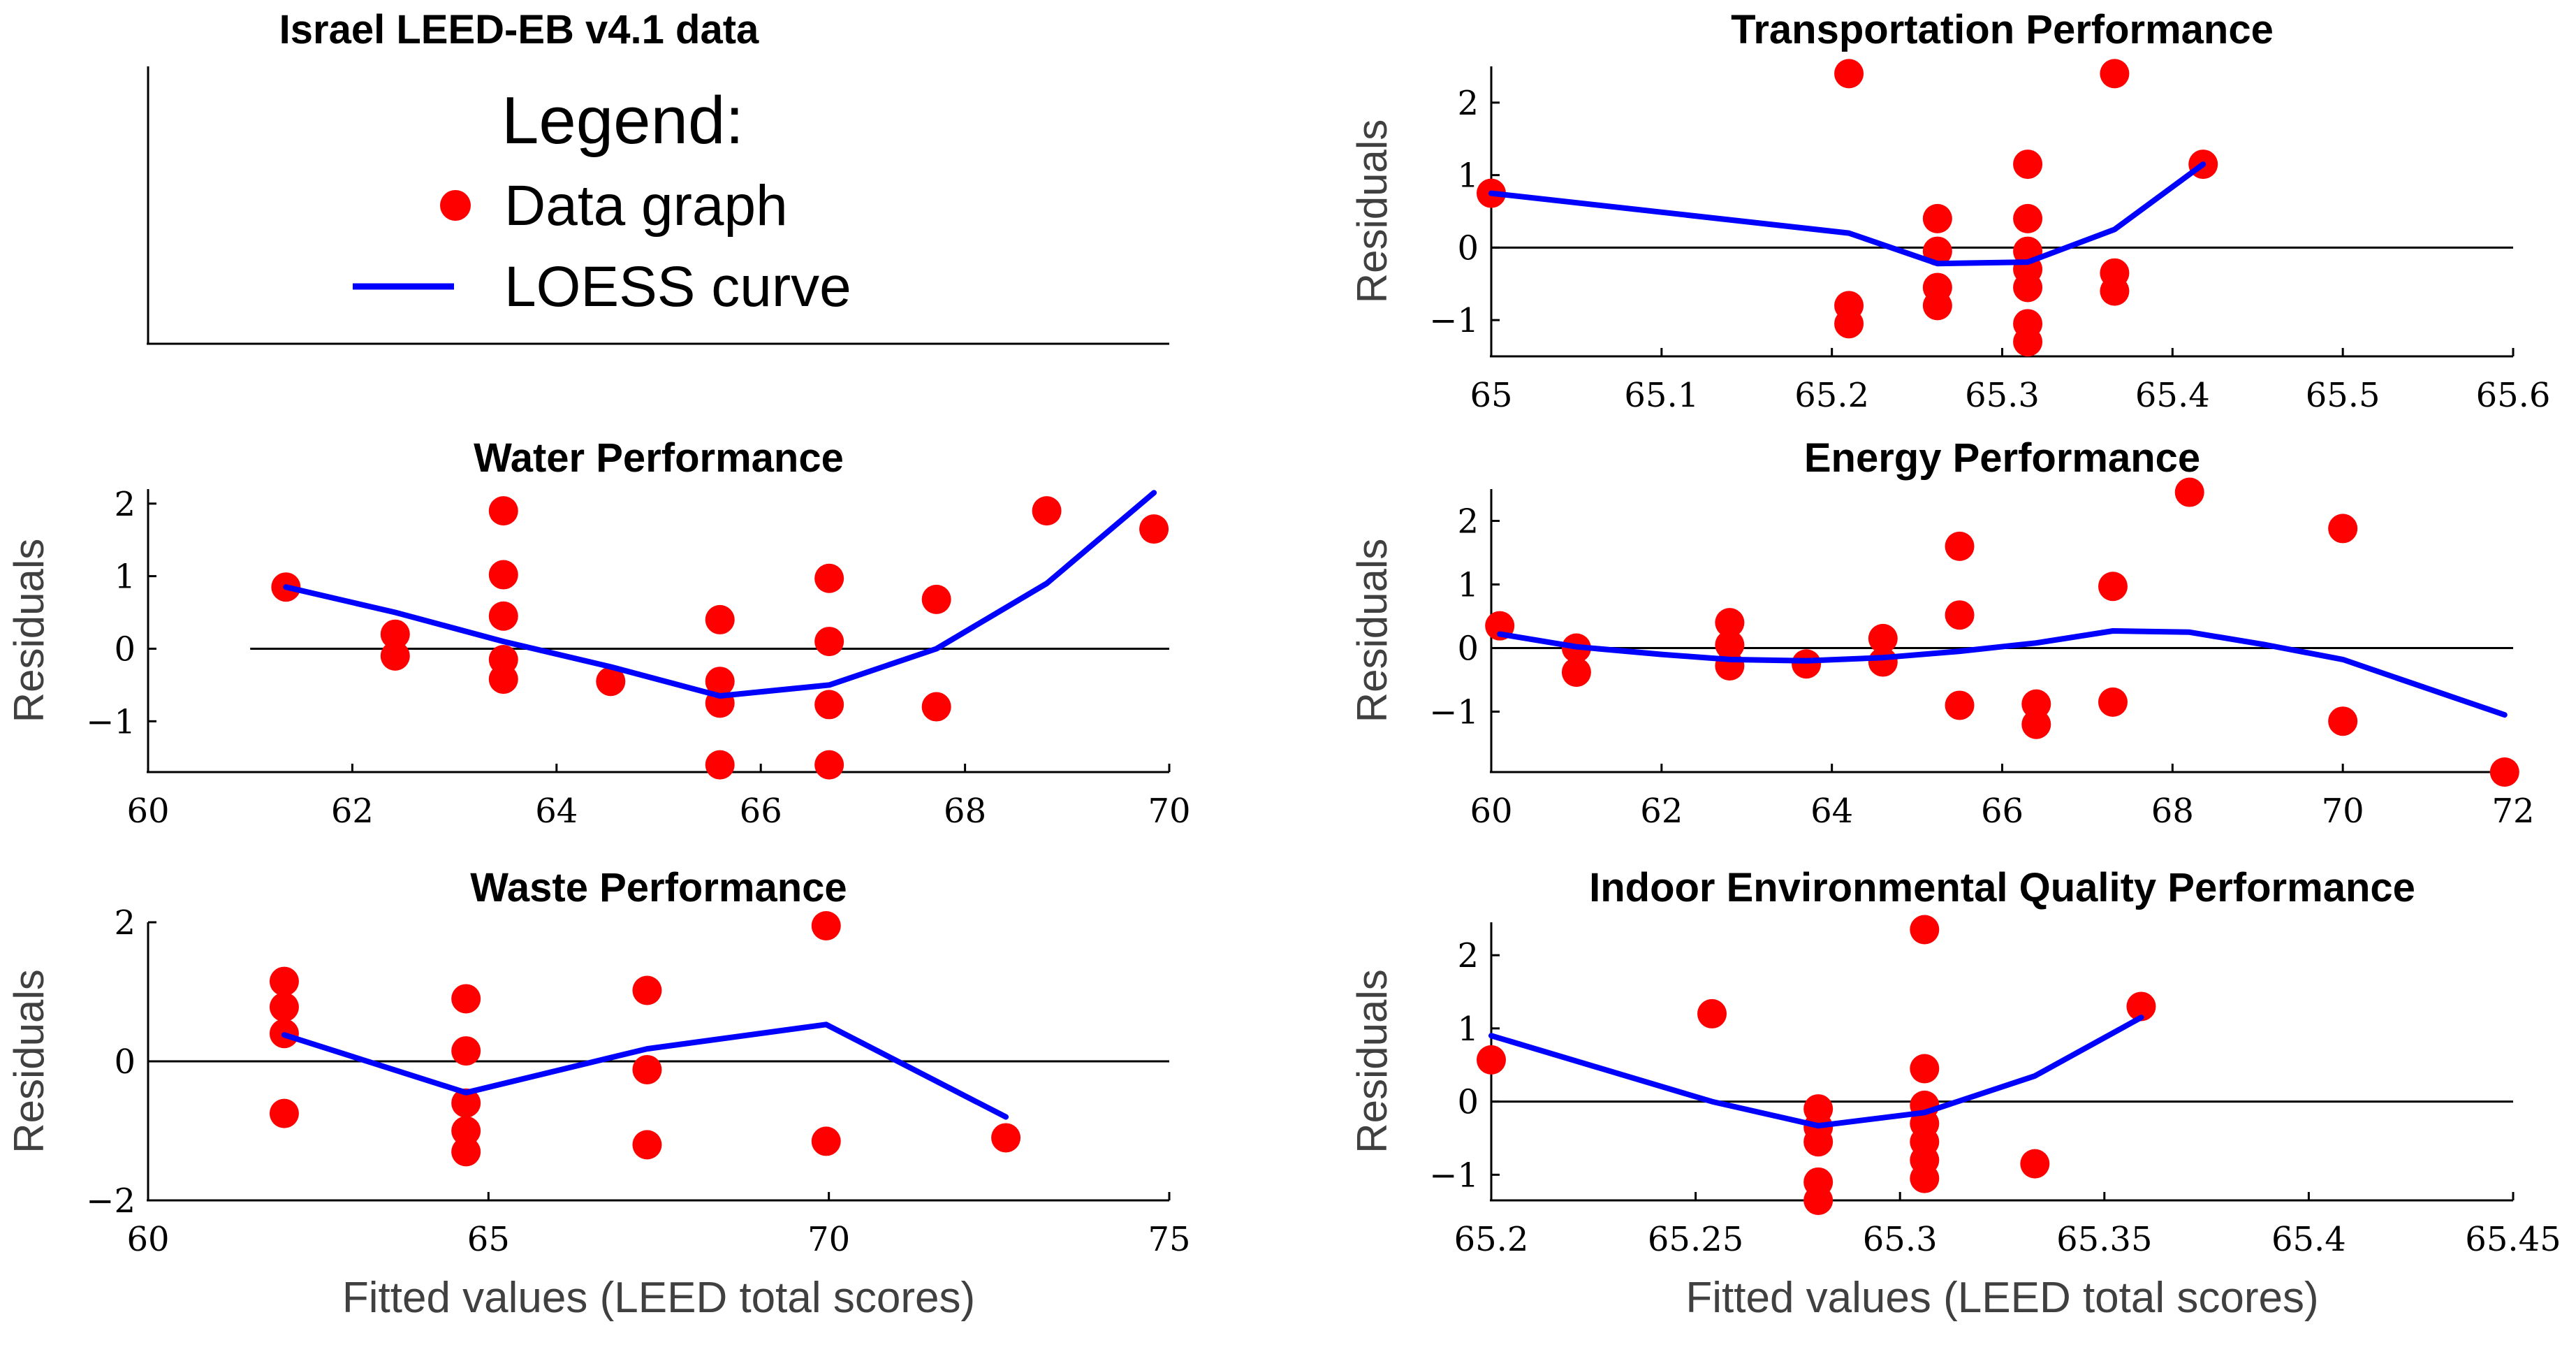 This screenshot has width=2576, height=1345. Describe the element at coordinates (1468, 248) in the screenshot. I see `transport-y-tick-label: 0` at that location.